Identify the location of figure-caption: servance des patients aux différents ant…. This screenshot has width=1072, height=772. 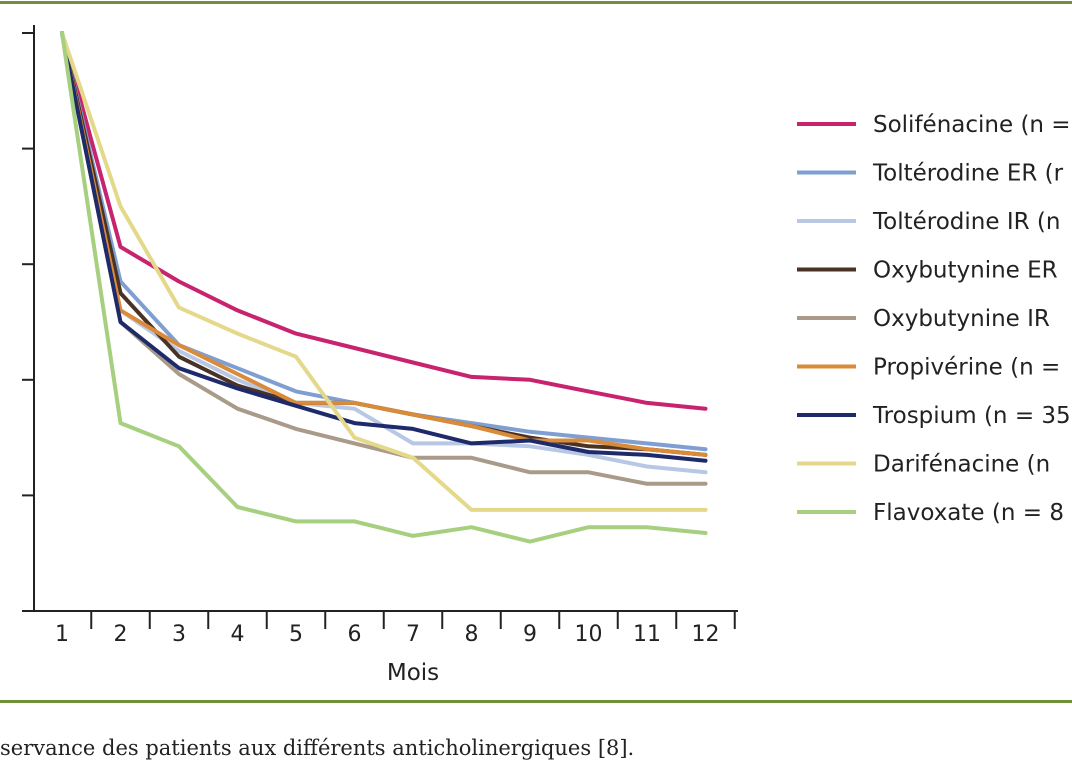
(317, 748).